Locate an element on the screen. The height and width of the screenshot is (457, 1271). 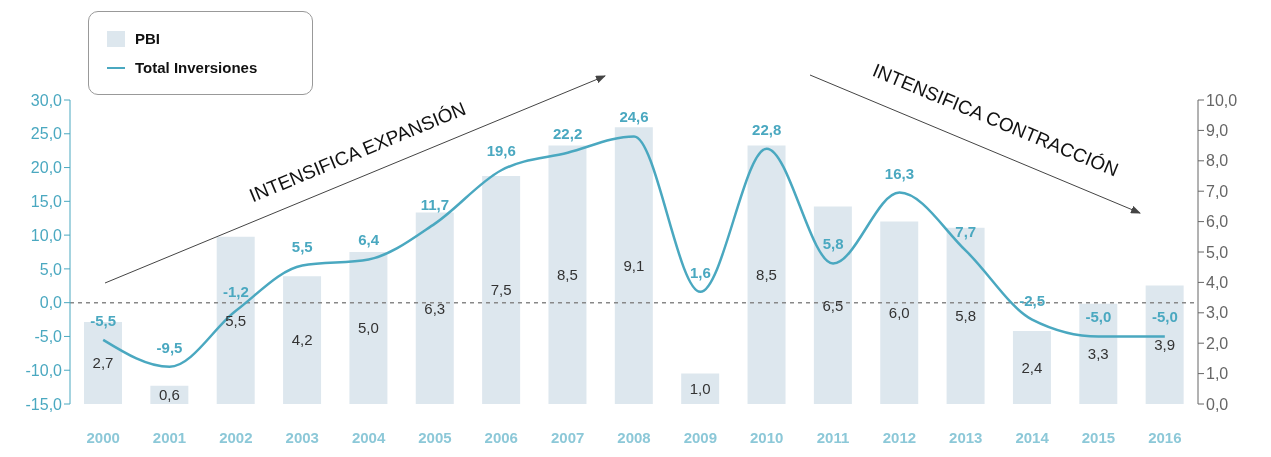
x-tick-label: 2004 is located at coordinates (368, 437).